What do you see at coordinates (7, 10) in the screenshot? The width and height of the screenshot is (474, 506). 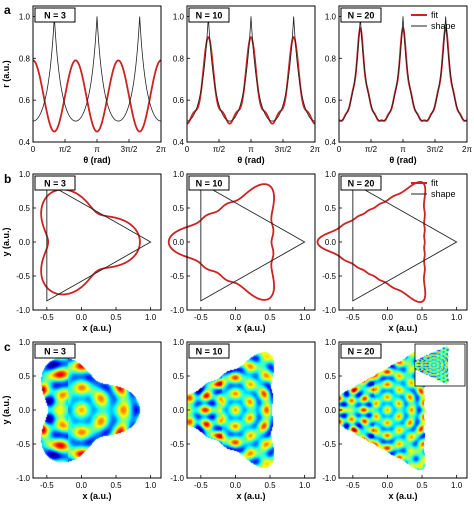 I see `panel-label-a: a` at bounding box center [7, 10].